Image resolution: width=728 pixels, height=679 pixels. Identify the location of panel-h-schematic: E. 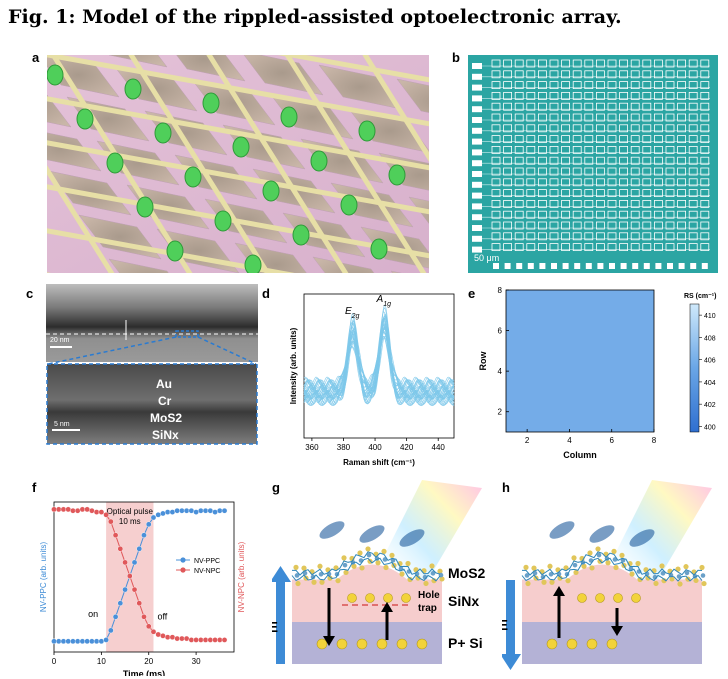
(607, 575).